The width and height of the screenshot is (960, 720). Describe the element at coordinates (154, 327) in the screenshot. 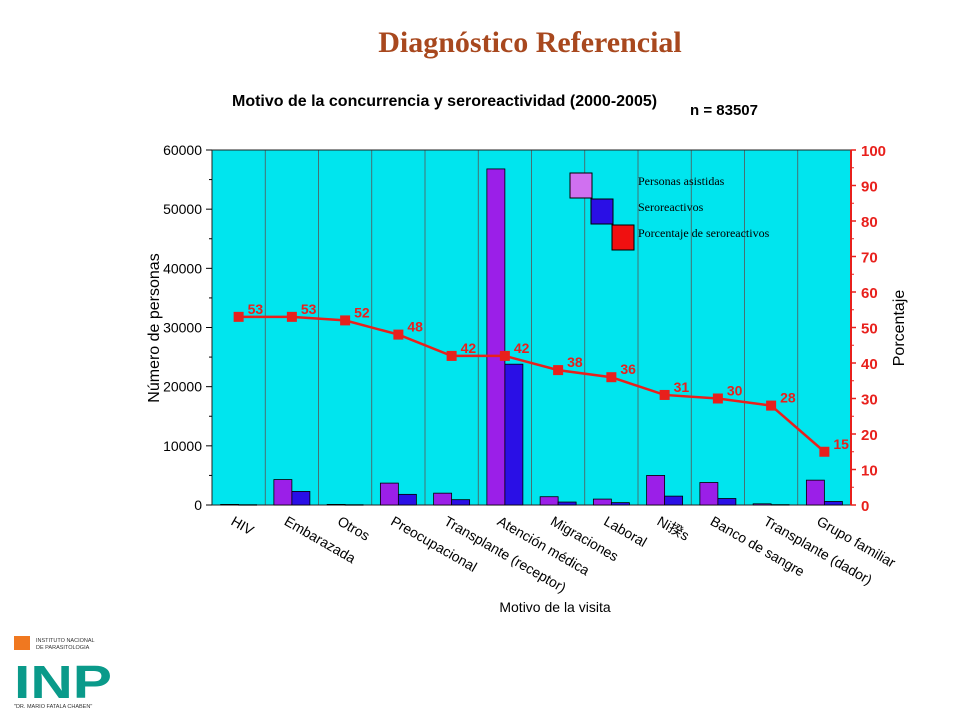

I see `y-axis-label: Número de personas` at that location.